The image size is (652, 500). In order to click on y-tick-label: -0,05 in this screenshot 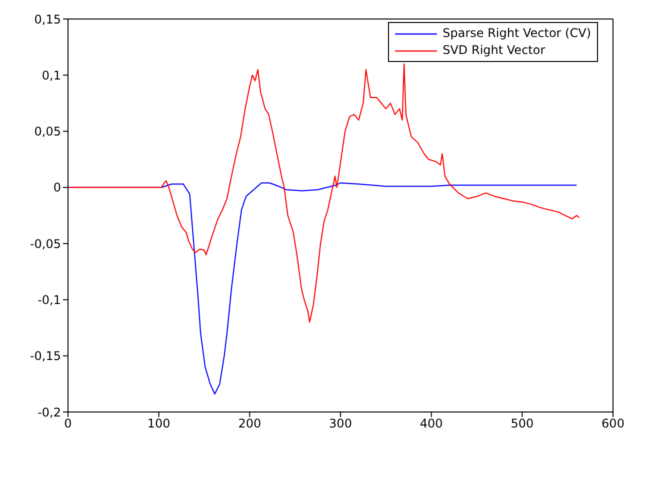, I will do `click(45, 243)`.